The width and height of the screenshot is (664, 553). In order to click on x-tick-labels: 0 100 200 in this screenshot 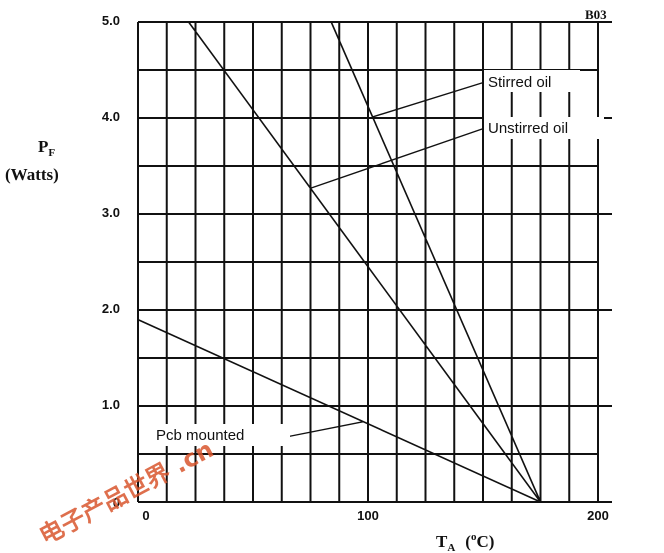, I will do `click(375, 515)`.